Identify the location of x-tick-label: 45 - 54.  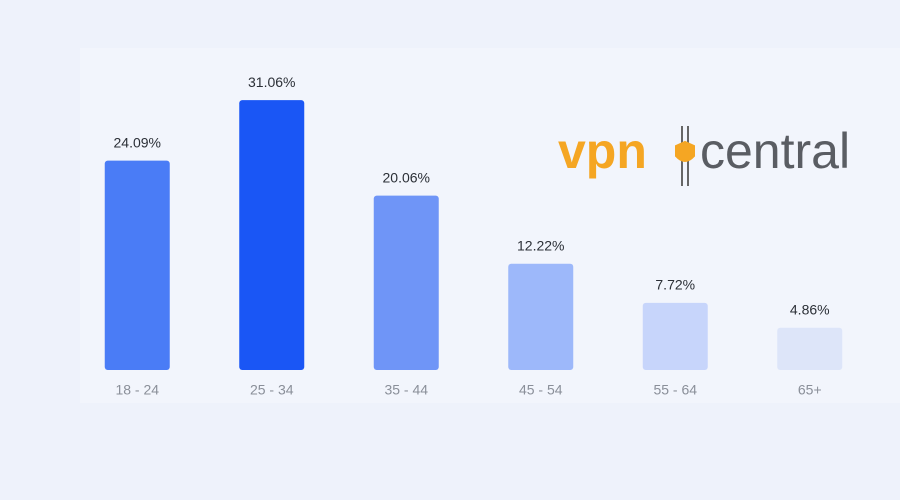
(541, 390).